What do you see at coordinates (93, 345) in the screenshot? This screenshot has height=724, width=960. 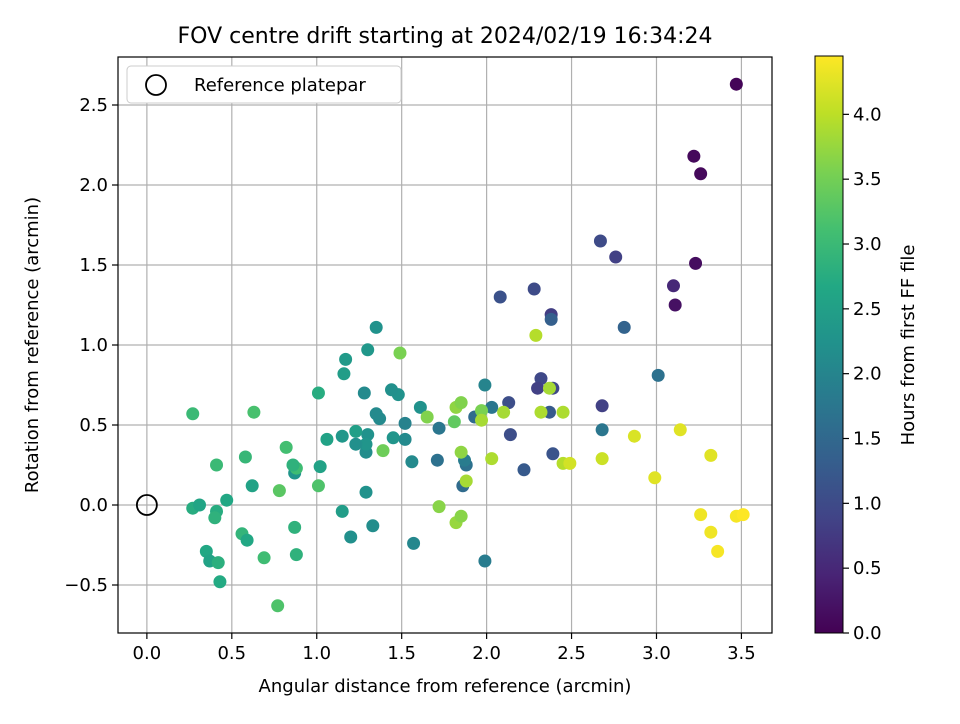 I see `y-tick-label: 1.0` at bounding box center [93, 345].